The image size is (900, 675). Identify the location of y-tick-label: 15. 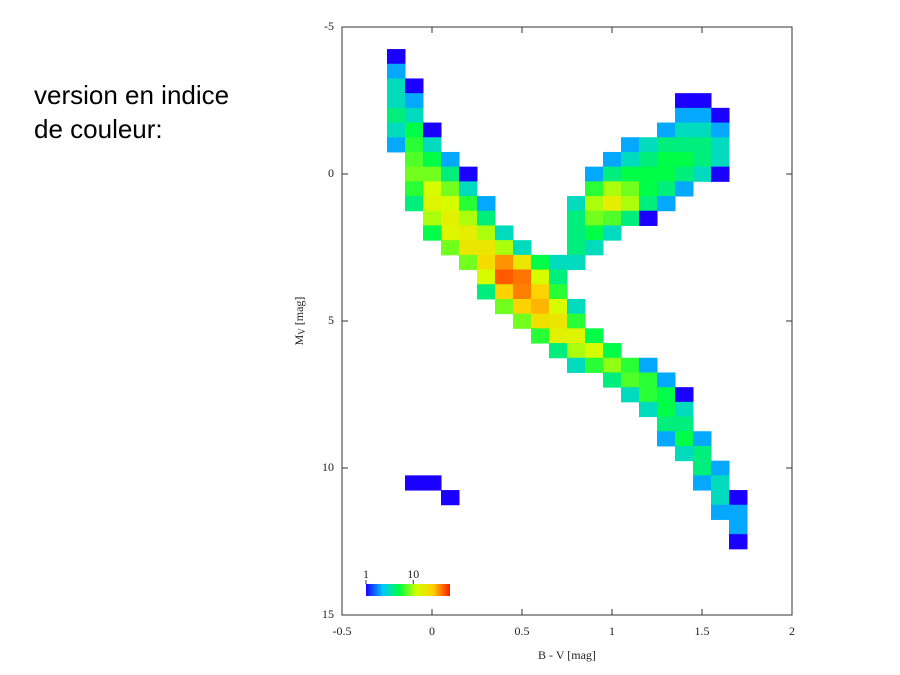
(328, 614).